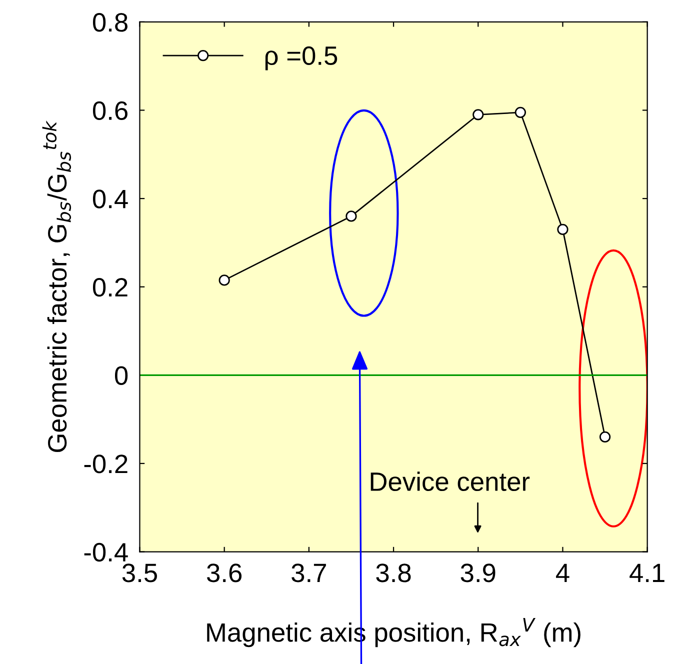 Image resolution: width=685 pixels, height=664 pixels. What do you see at coordinates (478, 573) in the screenshot?
I see `x-tick-label: 3.9` at bounding box center [478, 573].